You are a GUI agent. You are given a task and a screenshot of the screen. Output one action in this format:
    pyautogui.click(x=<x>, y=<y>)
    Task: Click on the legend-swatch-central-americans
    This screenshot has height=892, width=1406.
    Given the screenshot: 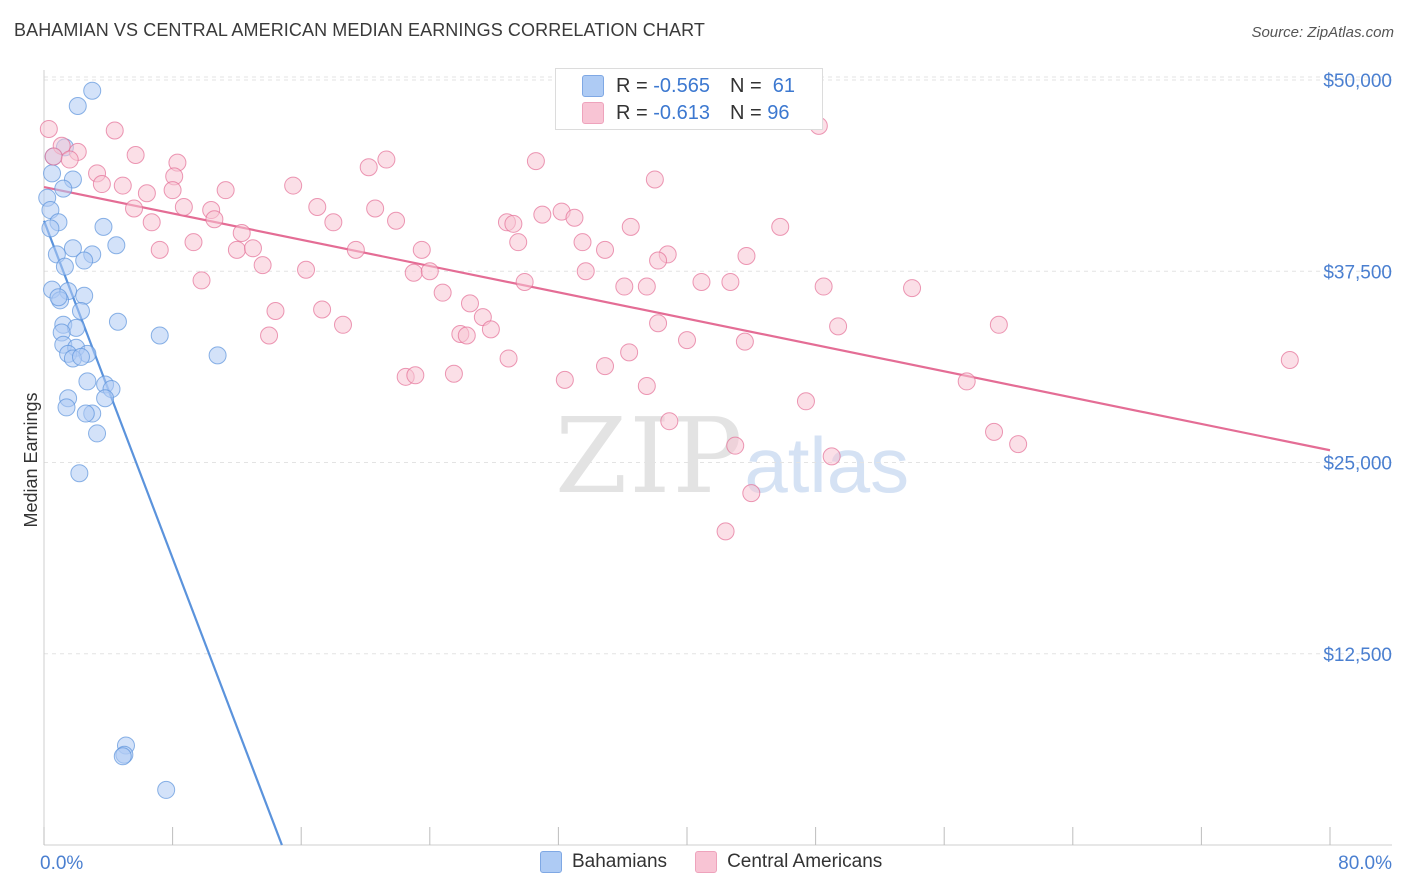 What is the action you would take?
    pyautogui.click(x=593, y=113)
    